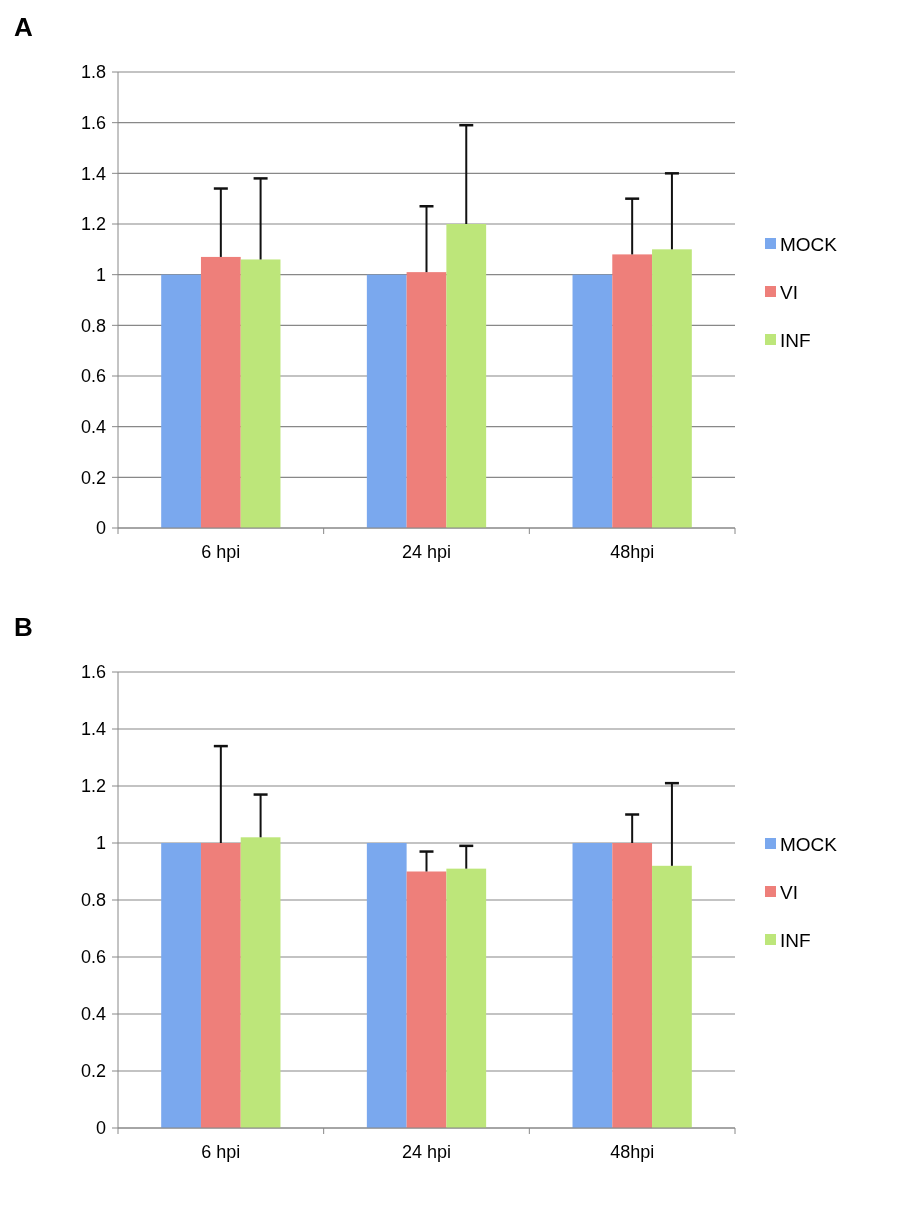 The height and width of the screenshot is (1222, 924). Describe the element at coordinates (93, 72) in the screenshot. I see `y-tick-label: 1.8` at that location.